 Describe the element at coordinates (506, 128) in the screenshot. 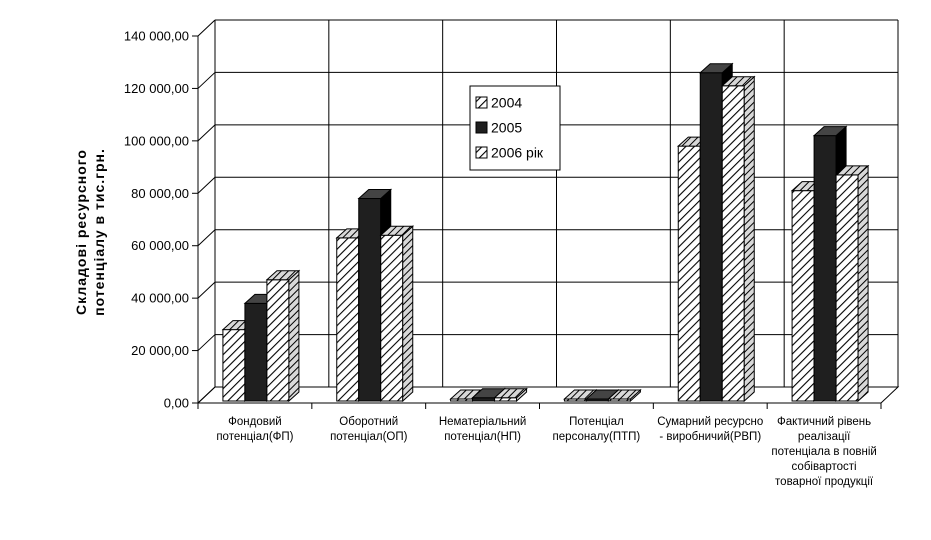

I see `legend-label: 2005` at that location.